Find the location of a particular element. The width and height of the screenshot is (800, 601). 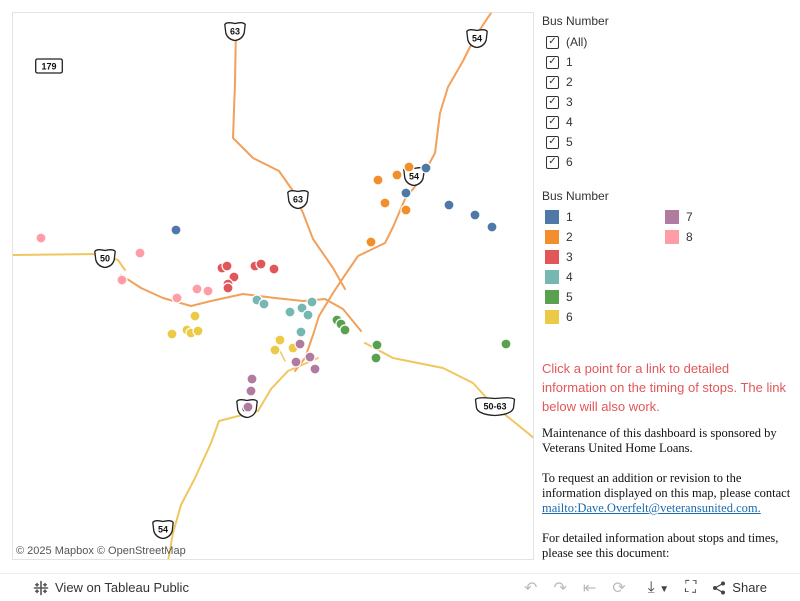

bus-number-filter: ✓ (All) ✓ 1 ✓ 2 ✓ 3 ✓ 4 ✓ 5 ✓ 6 is located at coordinates (667, 107).